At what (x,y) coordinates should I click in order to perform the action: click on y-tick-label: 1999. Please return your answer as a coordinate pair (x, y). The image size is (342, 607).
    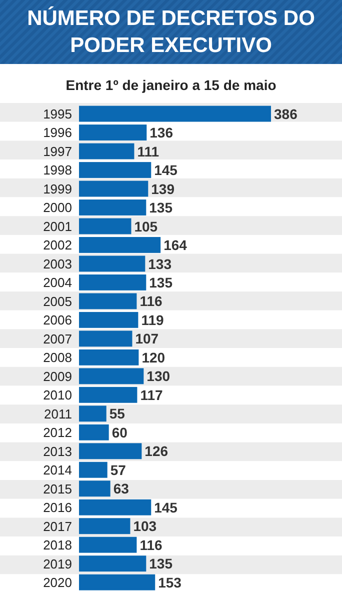
    Looking at the image, I should click on (57, 188).